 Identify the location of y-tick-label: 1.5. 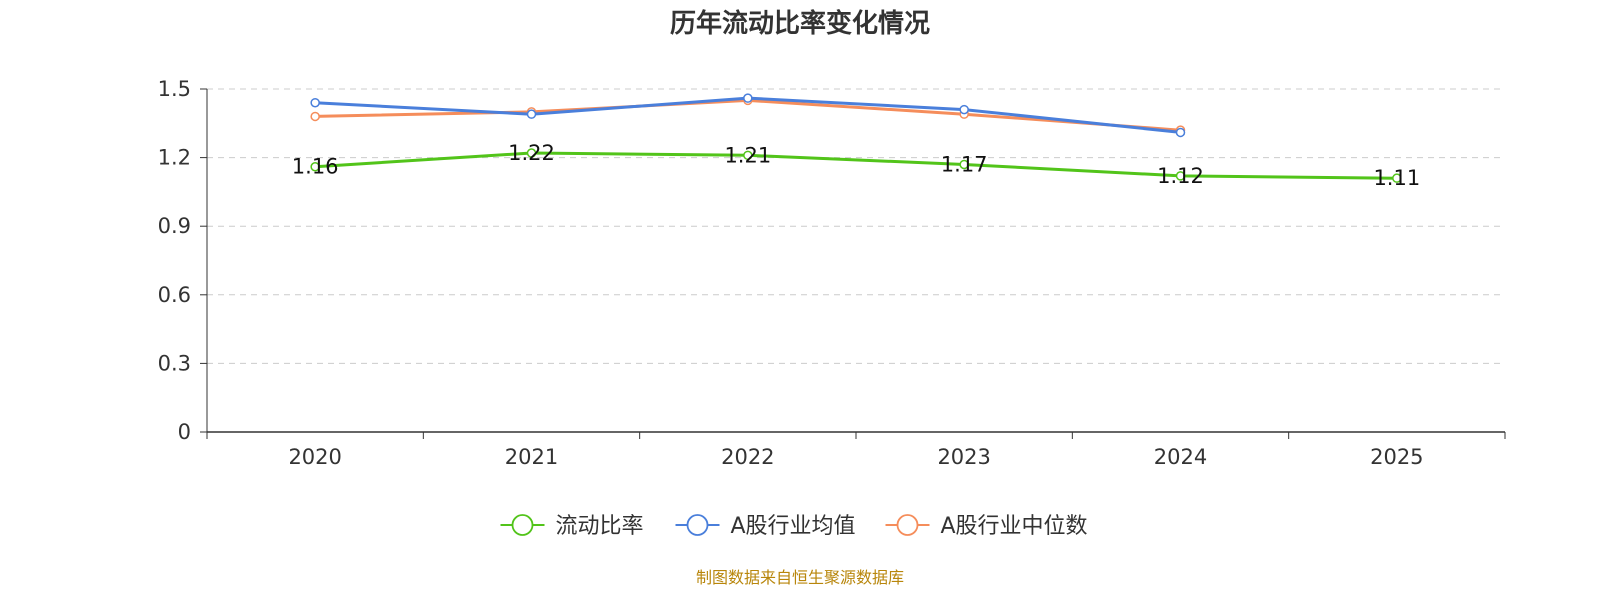
(174, 89).